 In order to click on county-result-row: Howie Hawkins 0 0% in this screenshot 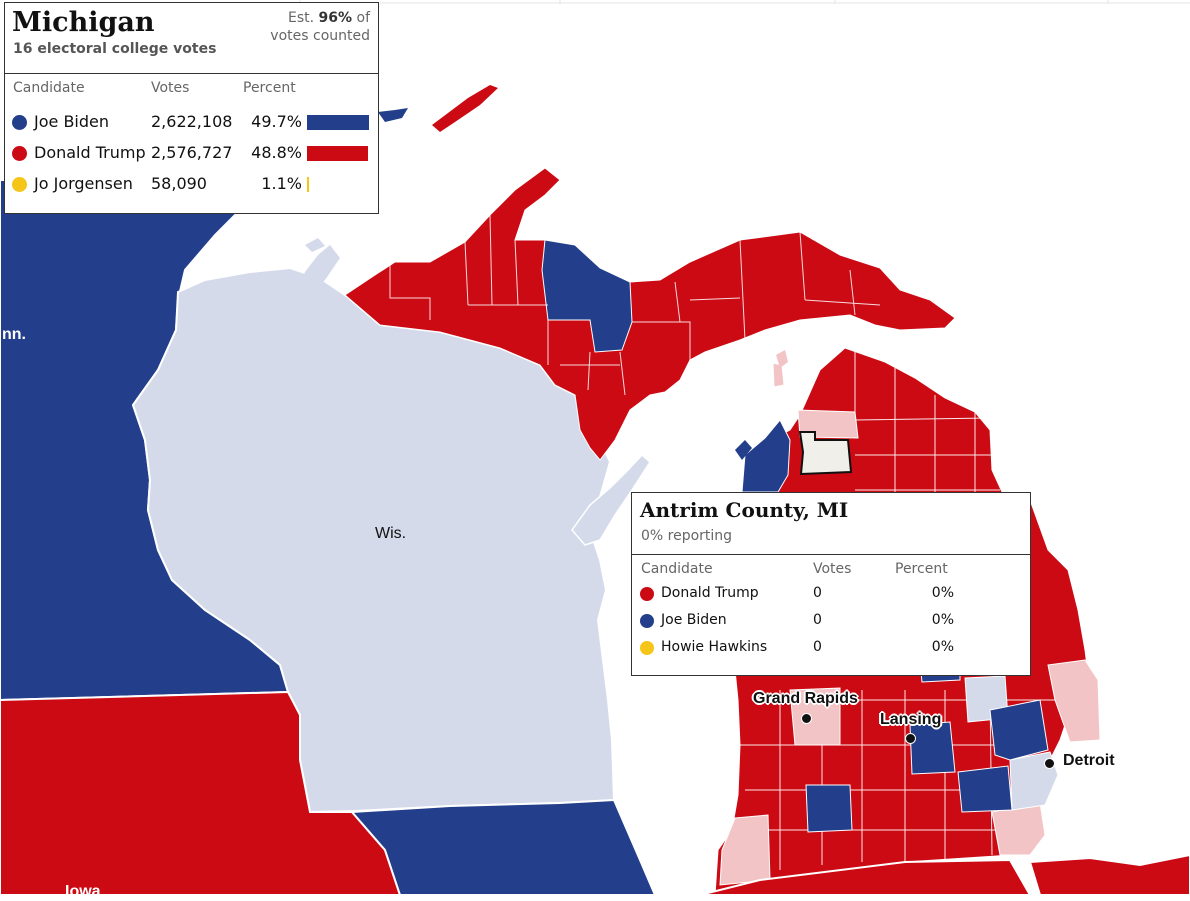, I will do `click(831, 649)`.